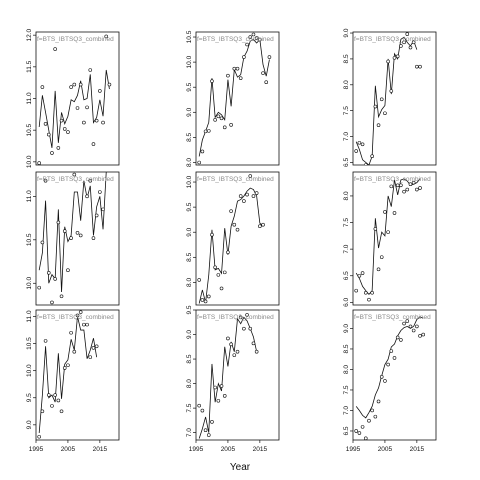 Image resolution: width=480 pixels, height=480 pixels. I want to click on y-tick-label: 6.0, so click(346, 301).